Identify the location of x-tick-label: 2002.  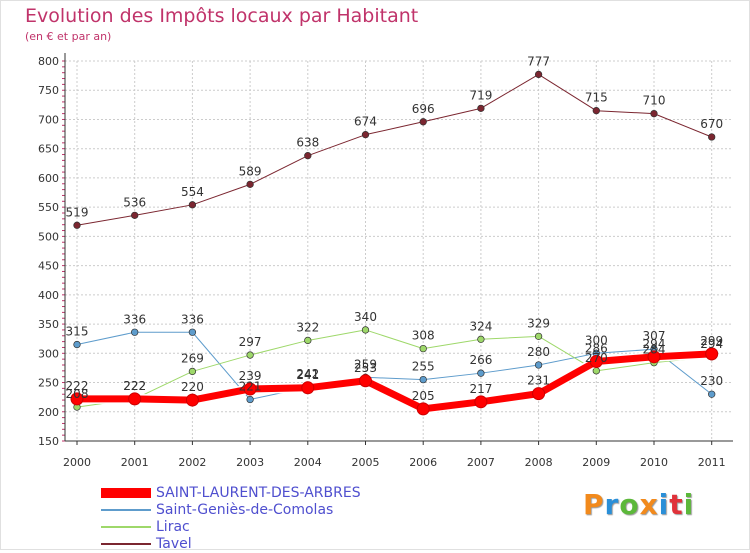
(192, 462).